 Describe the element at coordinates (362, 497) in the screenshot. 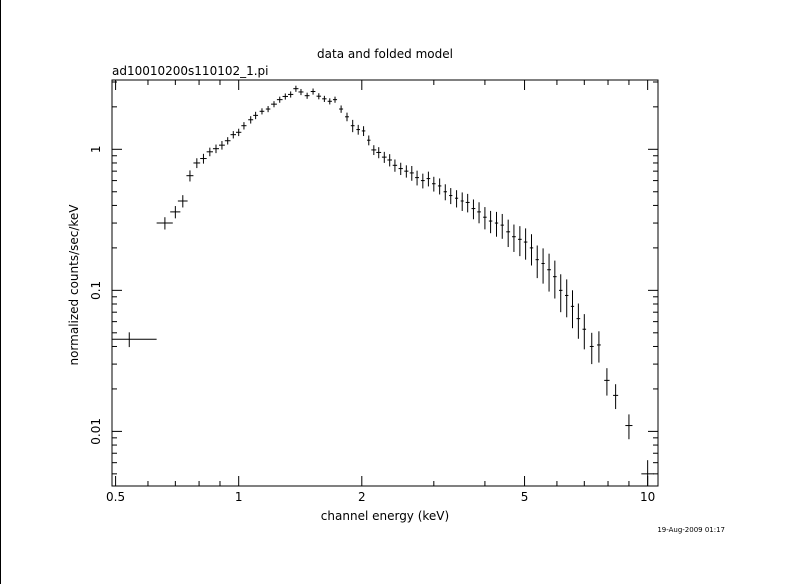

I see `x-tick-label: 2` at that location.